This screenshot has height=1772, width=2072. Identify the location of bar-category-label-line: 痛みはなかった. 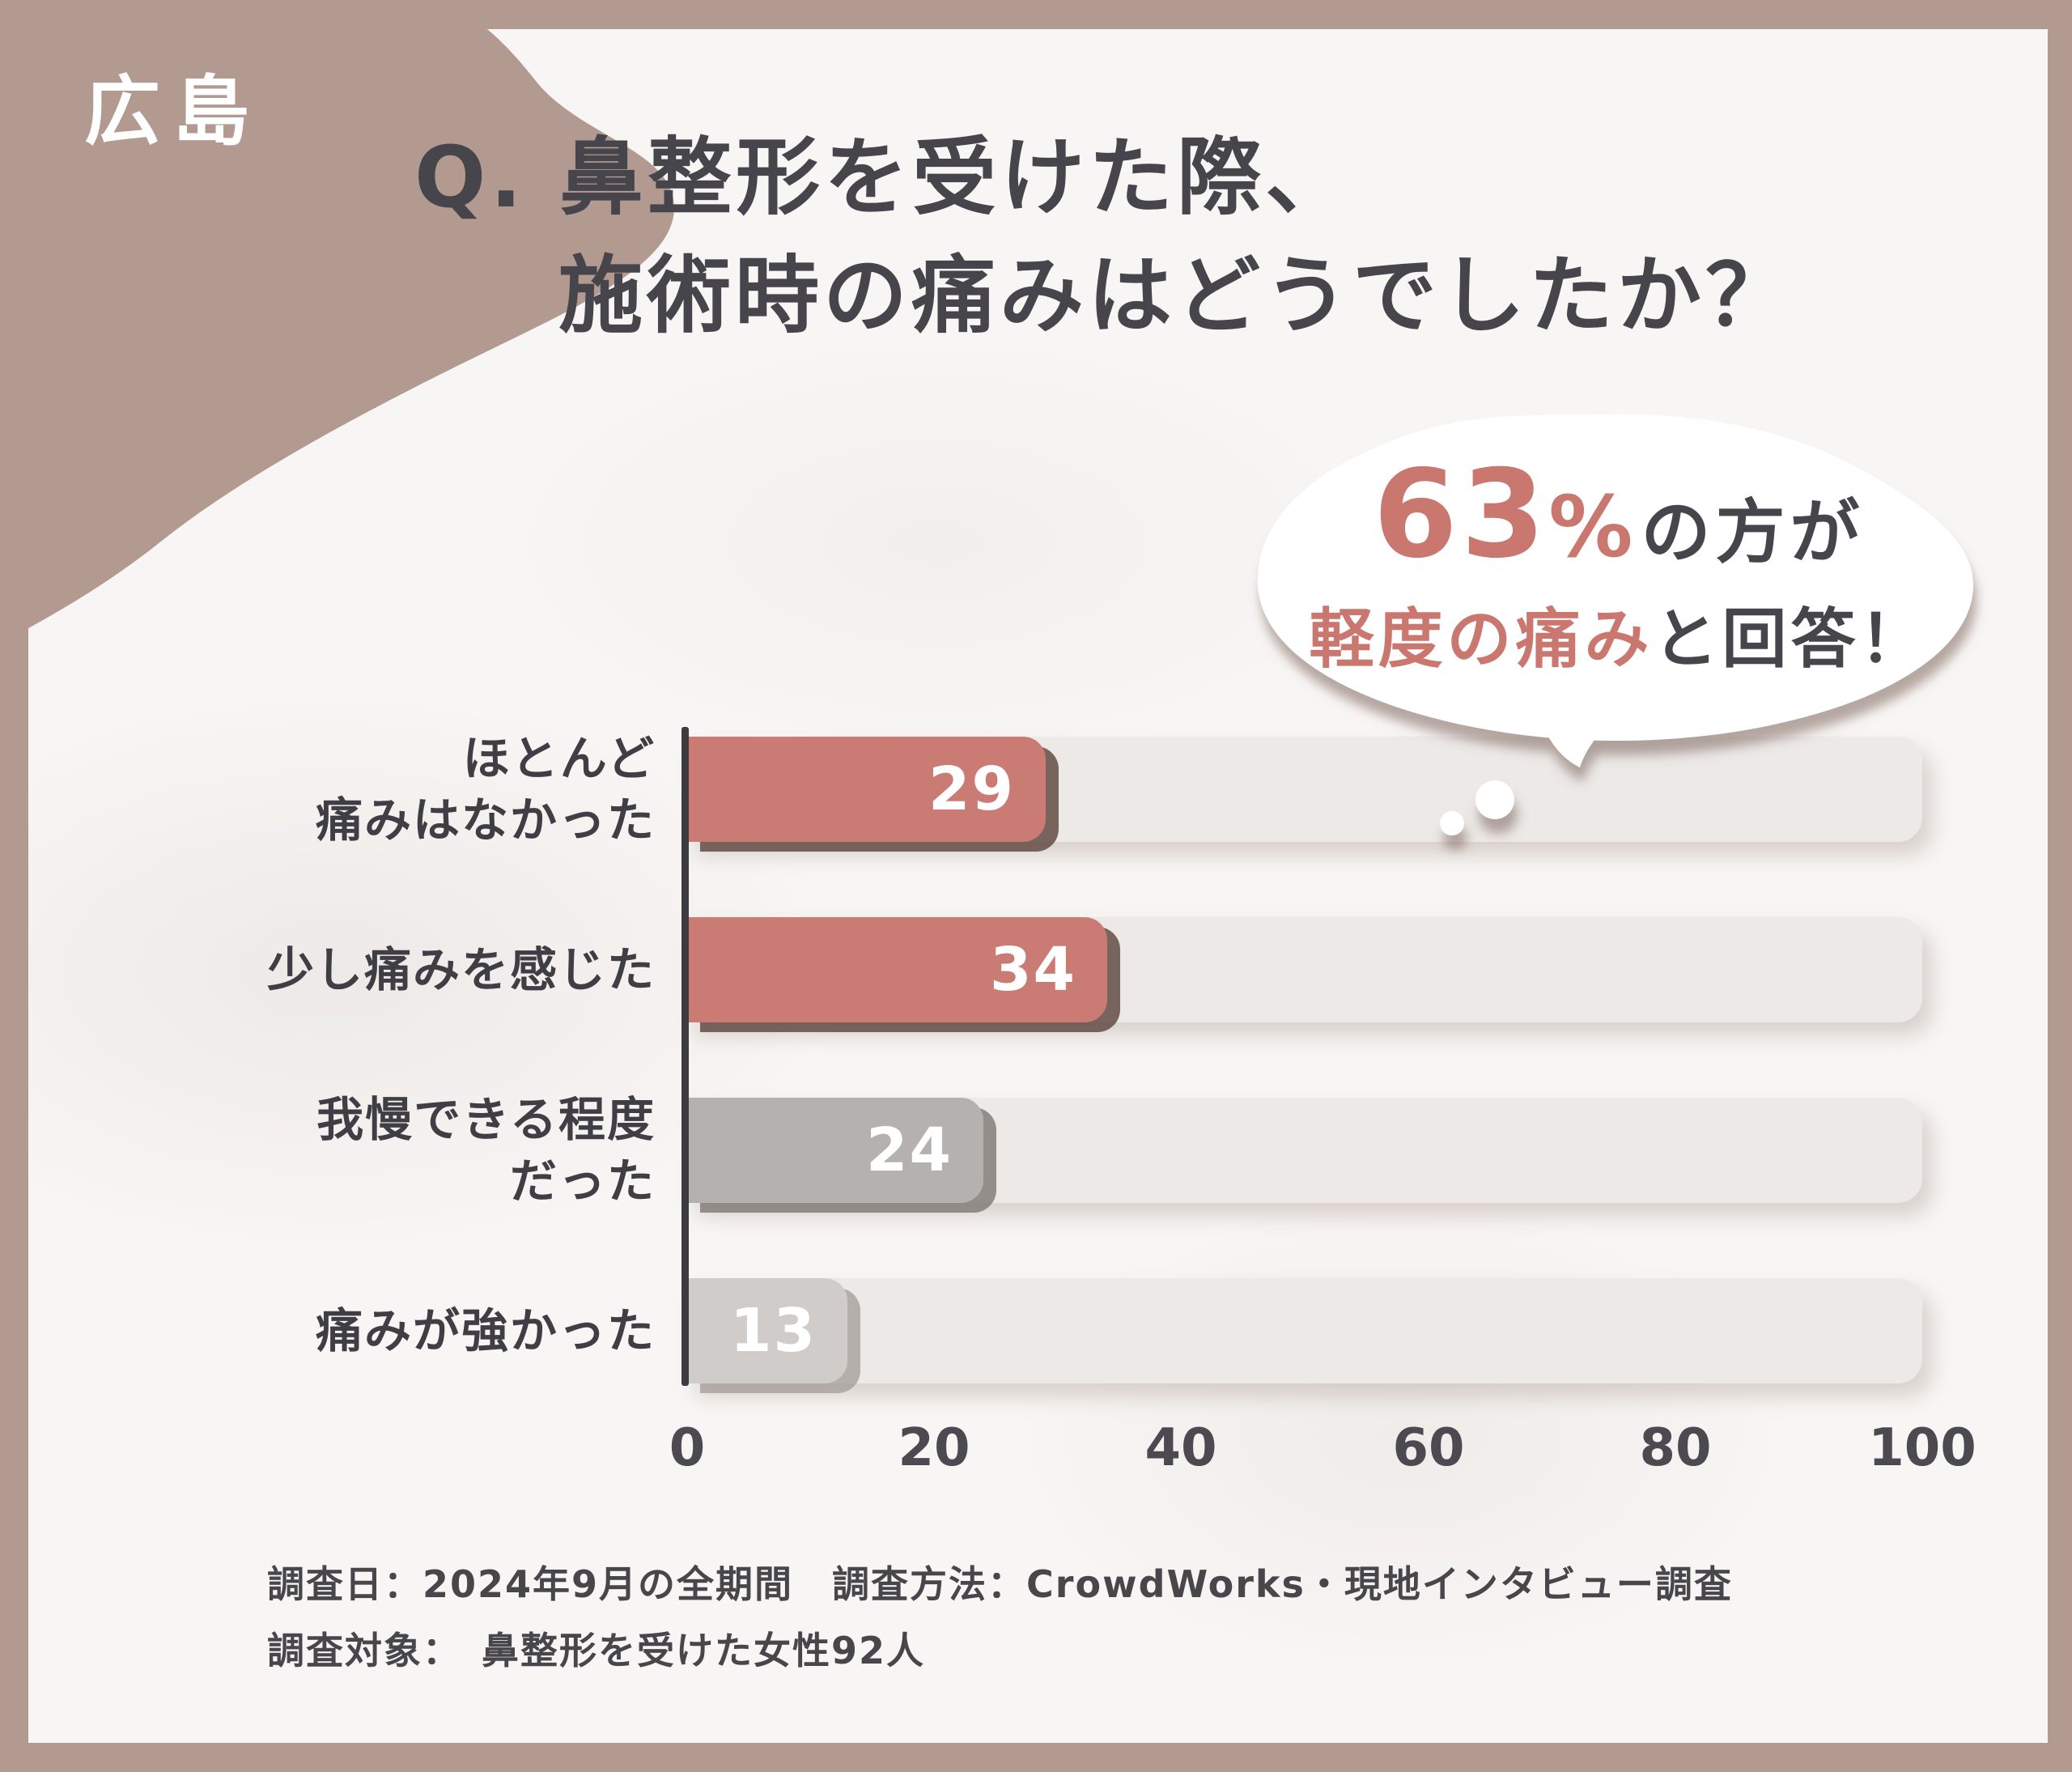
(485, 821).